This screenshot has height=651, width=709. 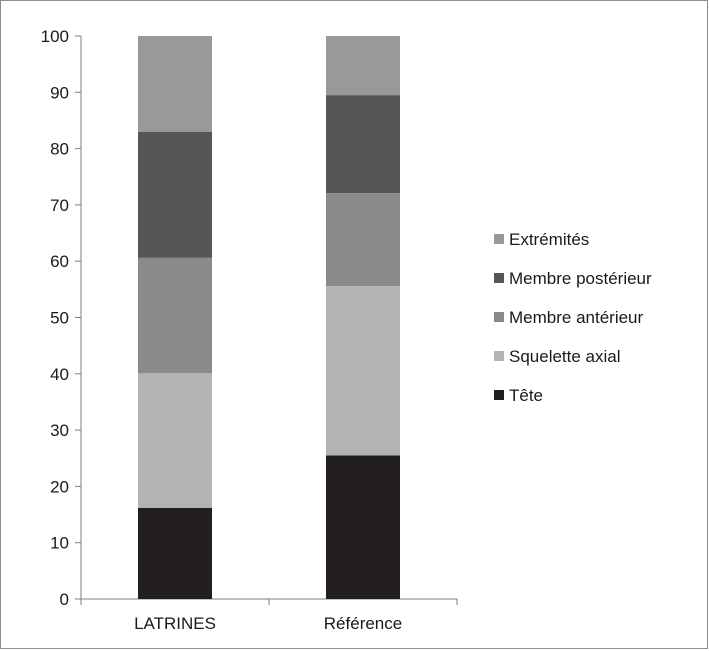 What do you see at coordinates (55, 36) in the screenshot?
I see `y-tick-label: 100` at bounding box center [55, 36].